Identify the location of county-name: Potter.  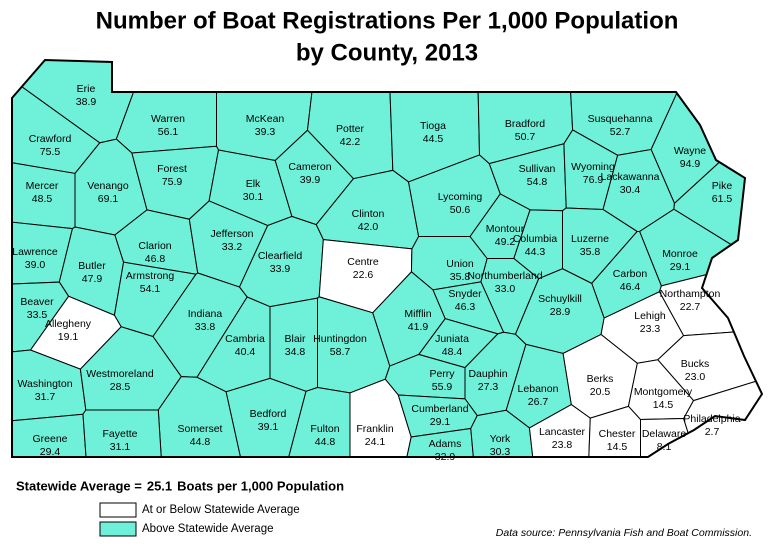
(350, 129).